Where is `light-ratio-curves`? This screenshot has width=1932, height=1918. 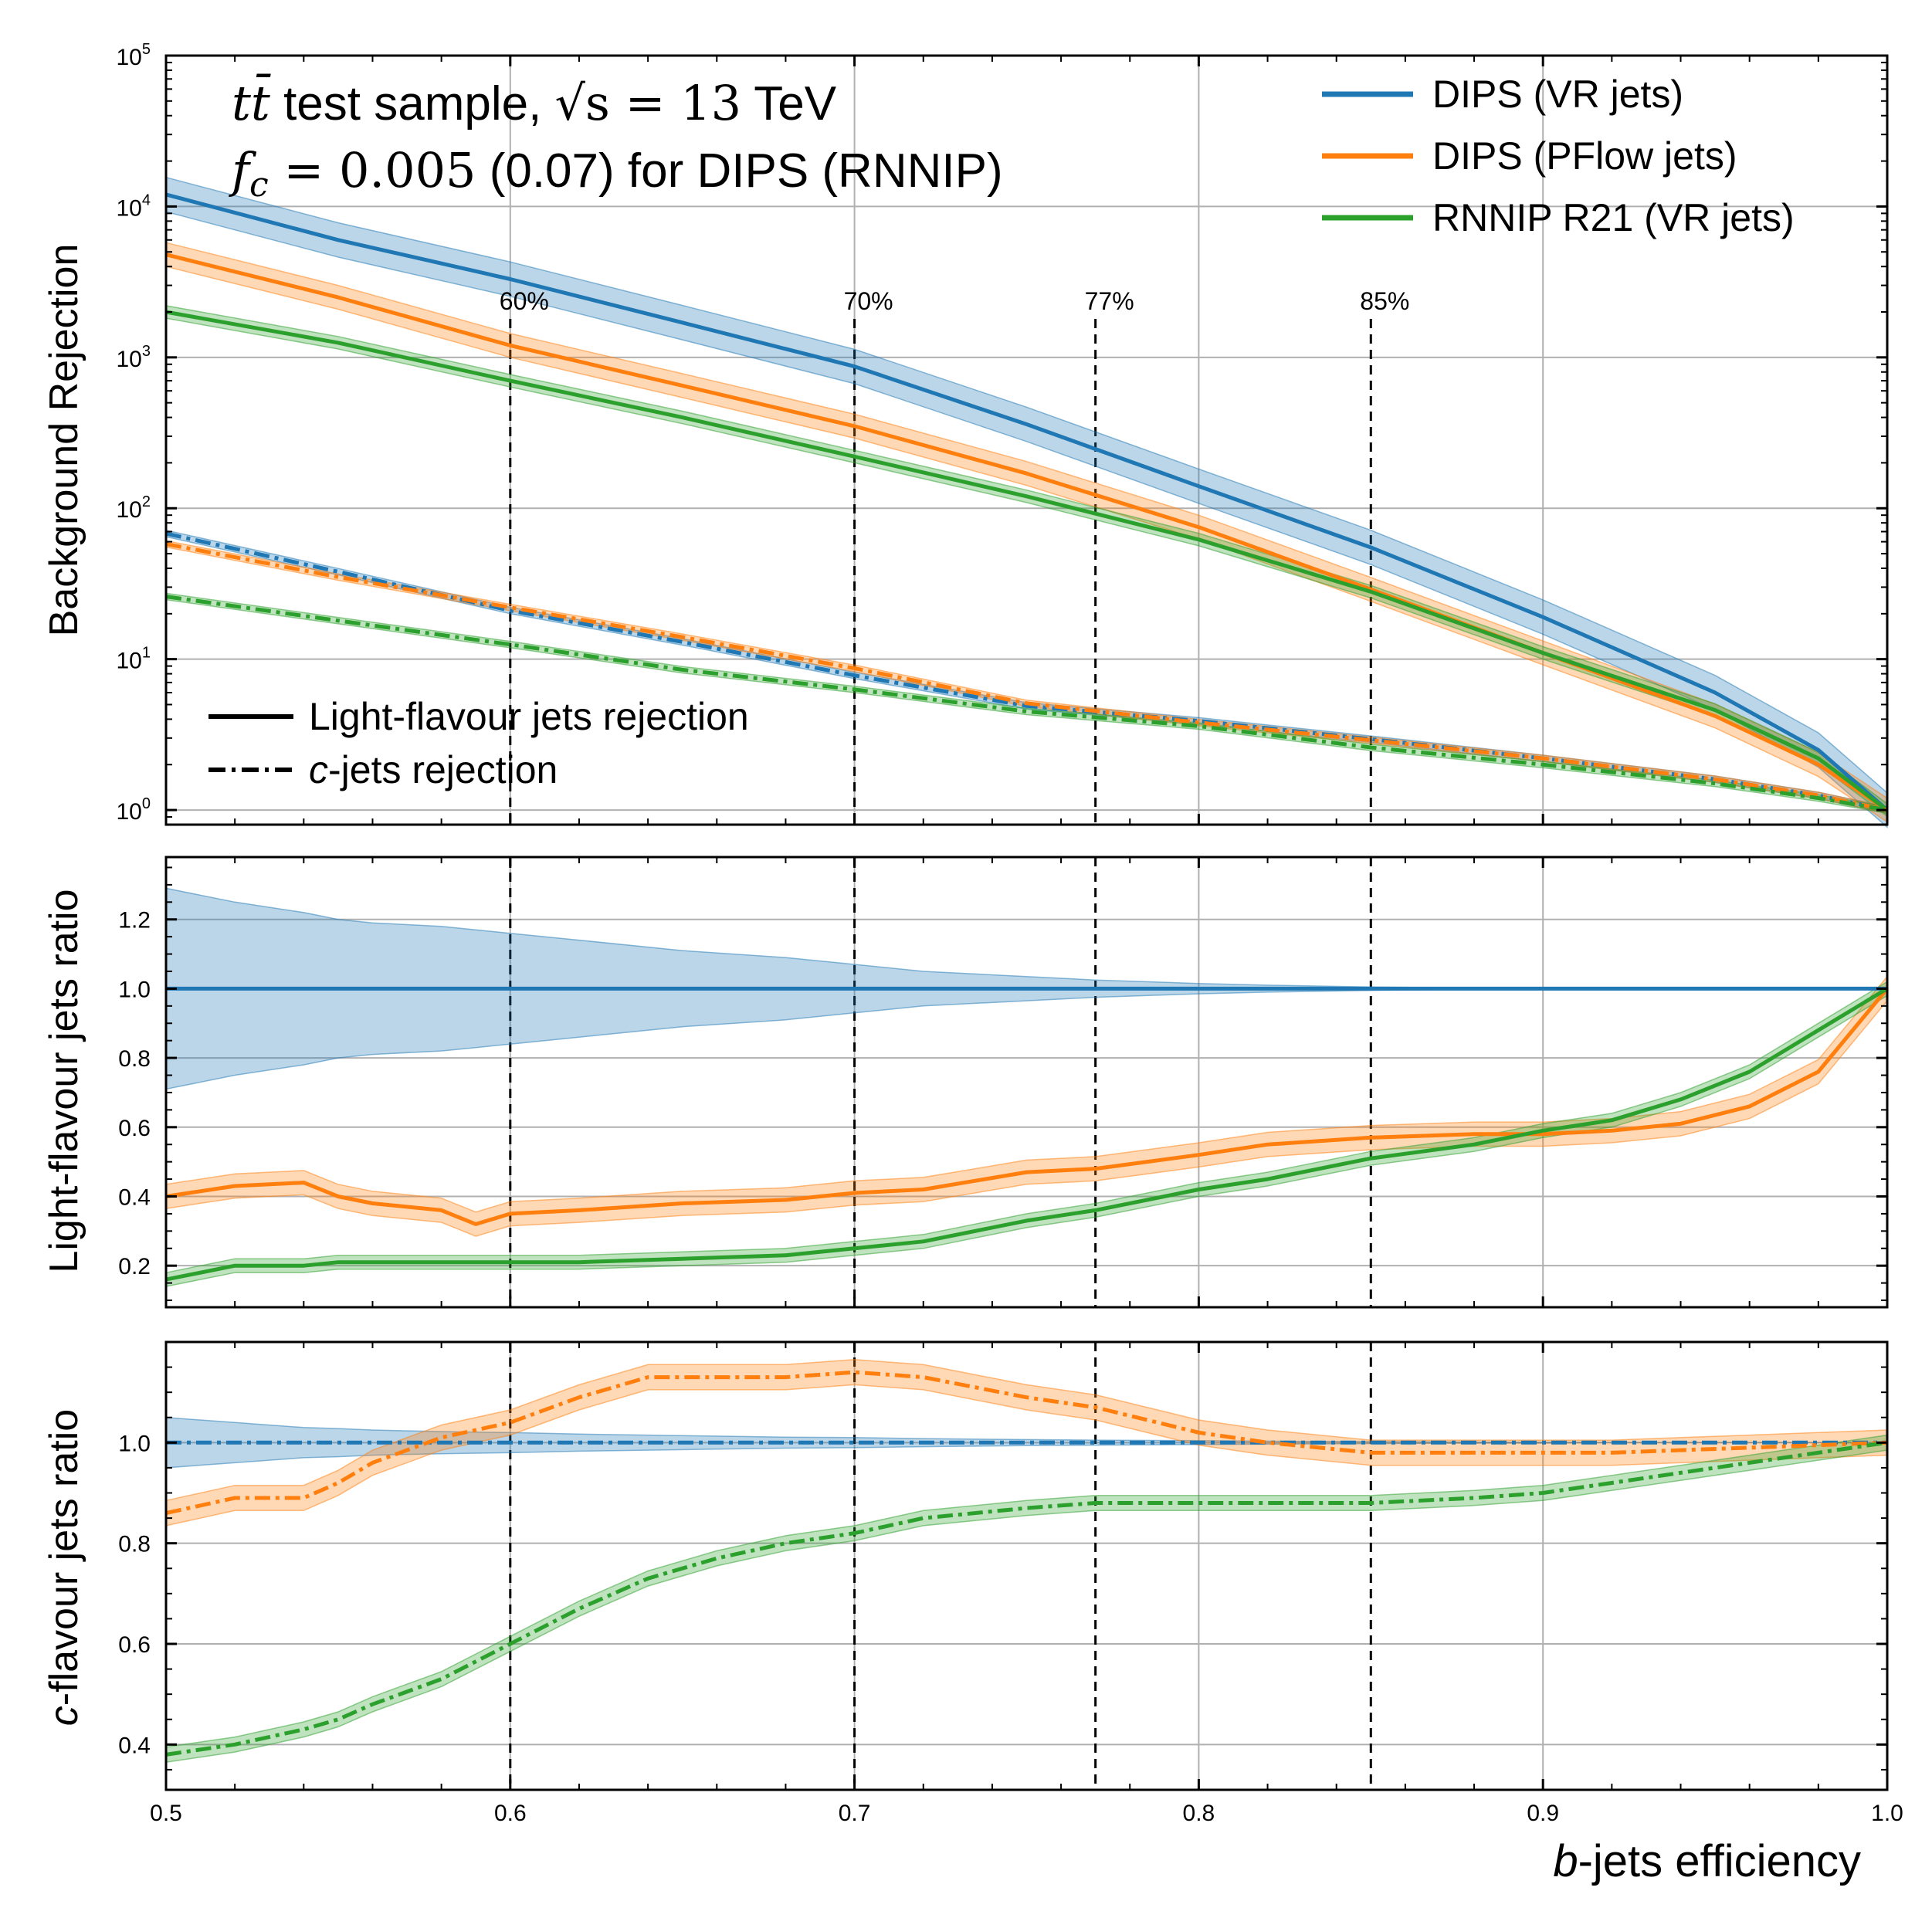 light-ratio-curves is located at coordinates (1027, 1134).